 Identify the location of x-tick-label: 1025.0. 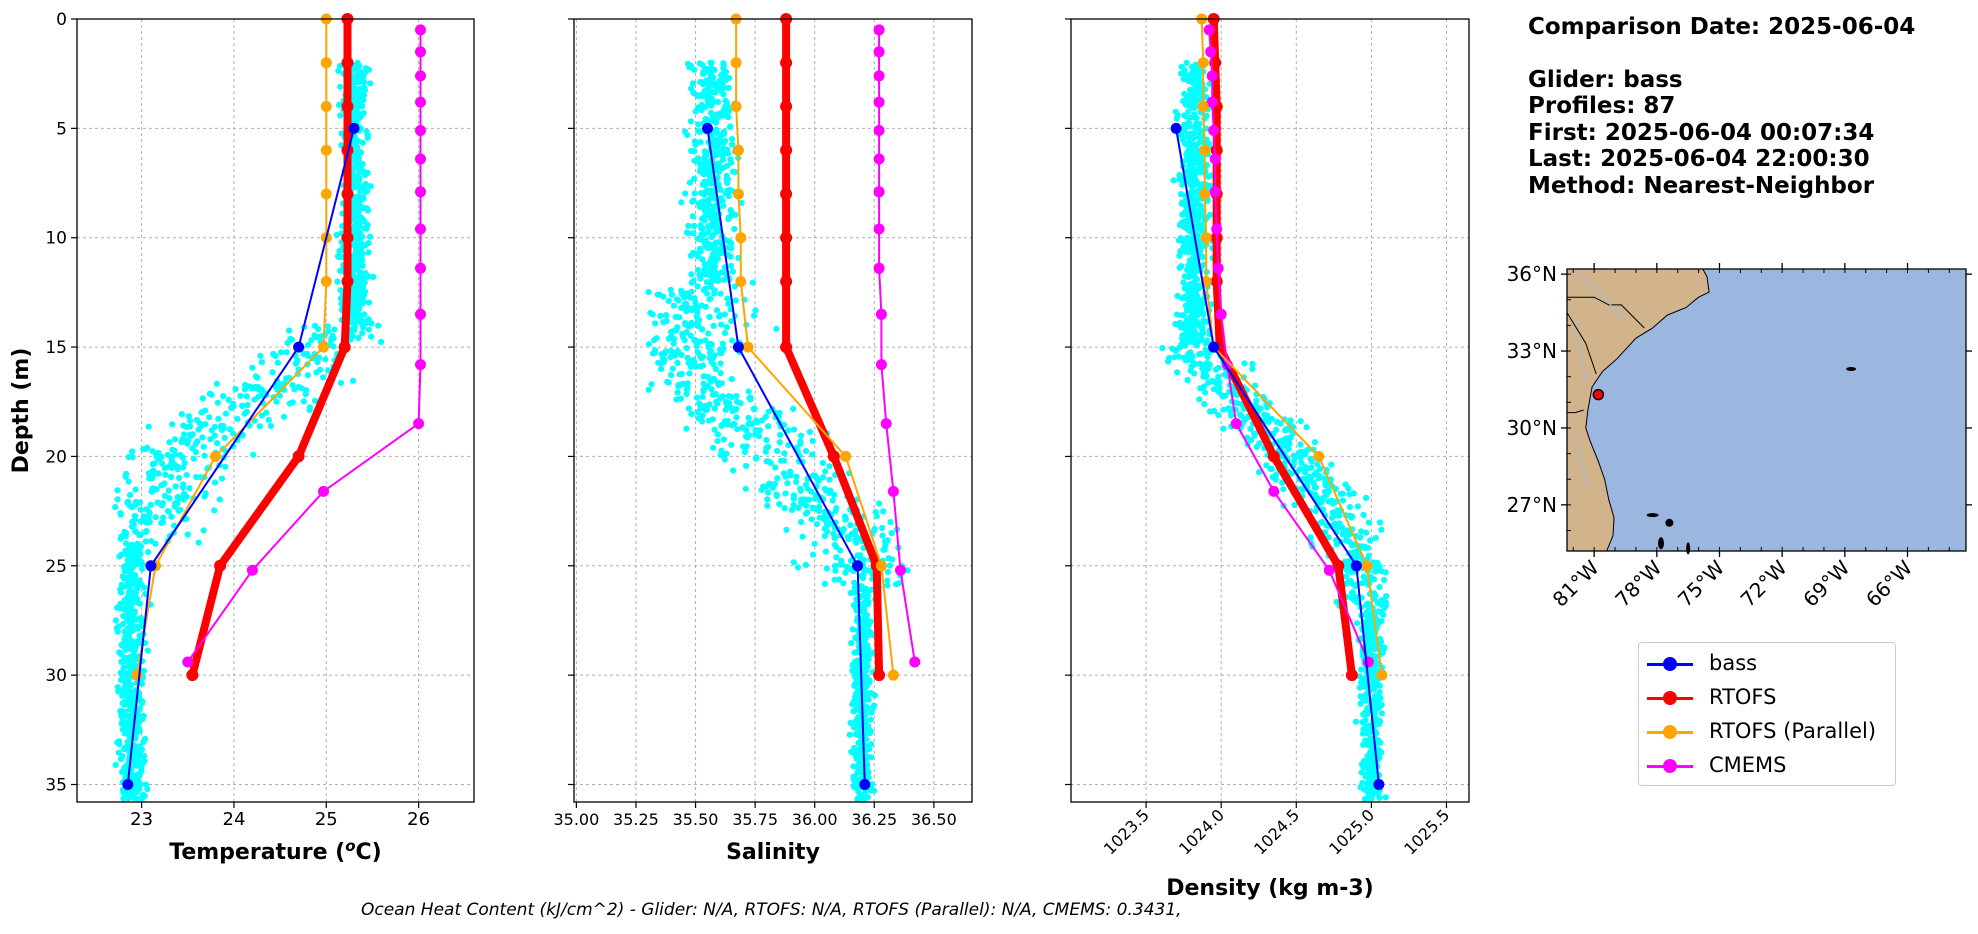
(1351, 831).